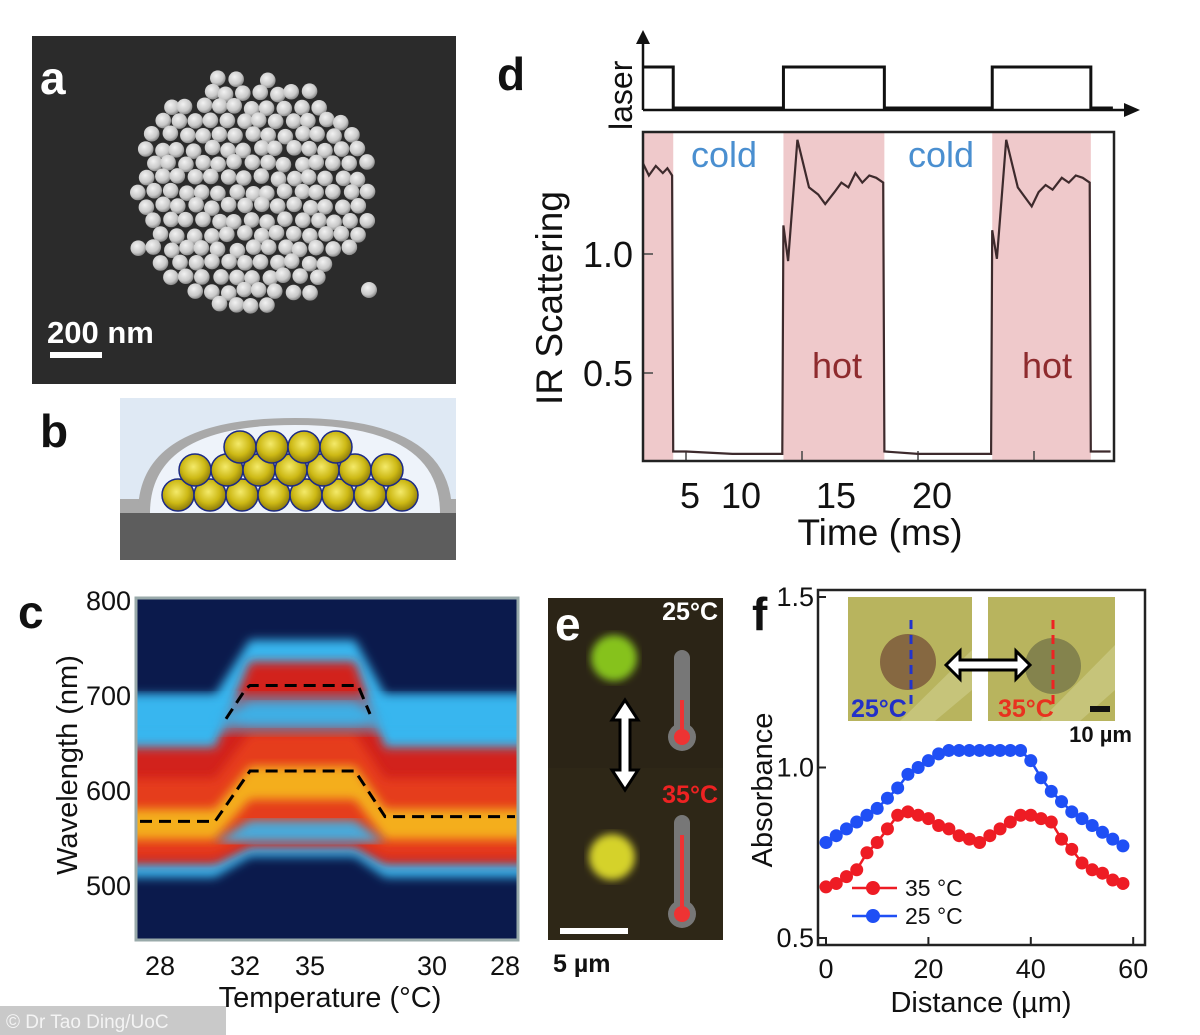  What do you see at coordinates (682, 700) in the screenshot?
I see `thermometer-icon` at bounding box center [682, 700].